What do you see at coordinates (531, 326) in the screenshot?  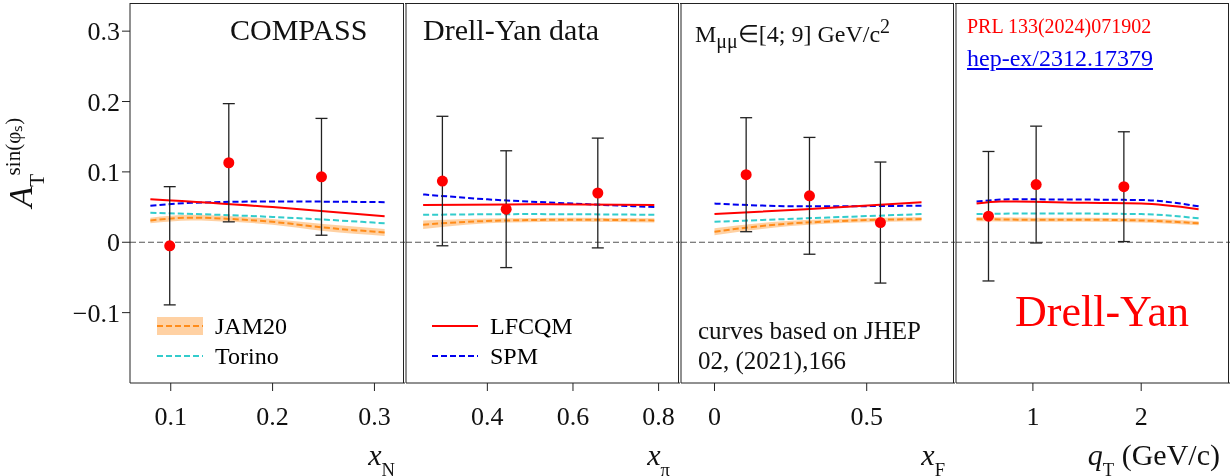 I see `legend-label: LFCQM` at bounding box center [531, 326].